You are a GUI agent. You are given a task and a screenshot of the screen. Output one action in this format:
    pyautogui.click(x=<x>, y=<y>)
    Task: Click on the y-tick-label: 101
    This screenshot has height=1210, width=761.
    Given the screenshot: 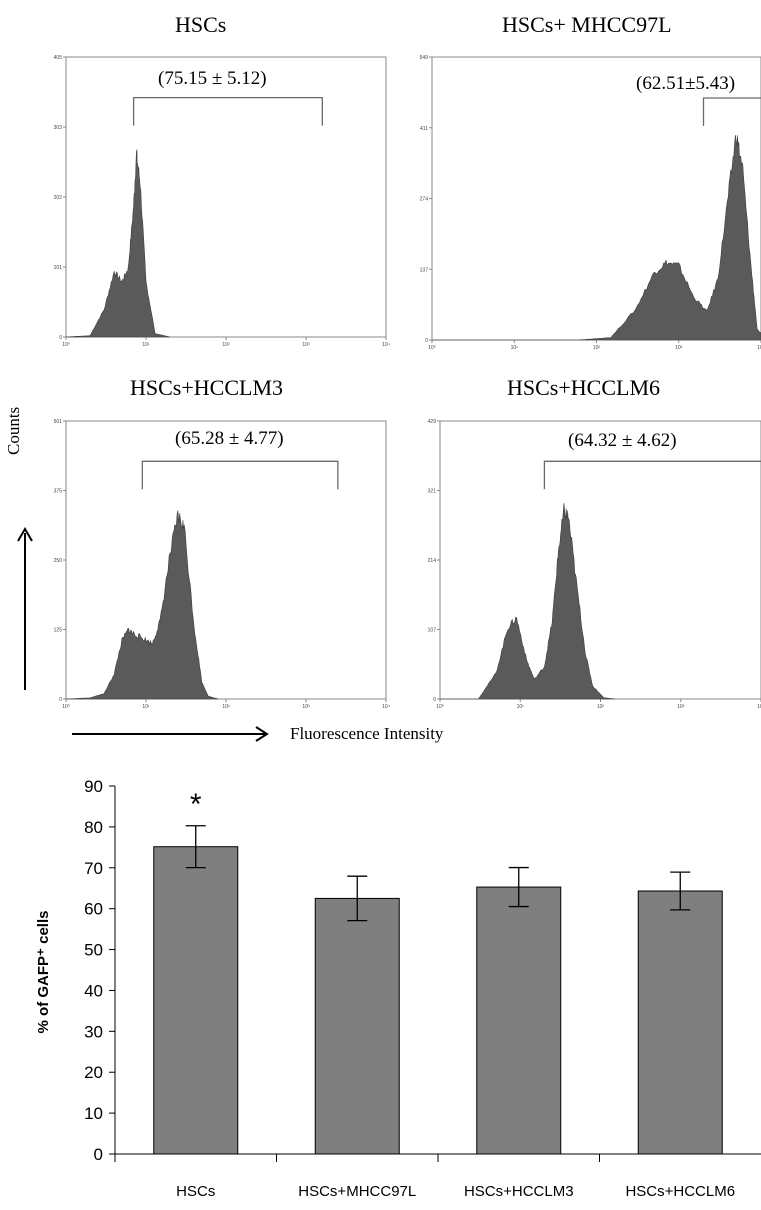 What is the action you would take?
    pyautogui.click(x=58, y=268)
    